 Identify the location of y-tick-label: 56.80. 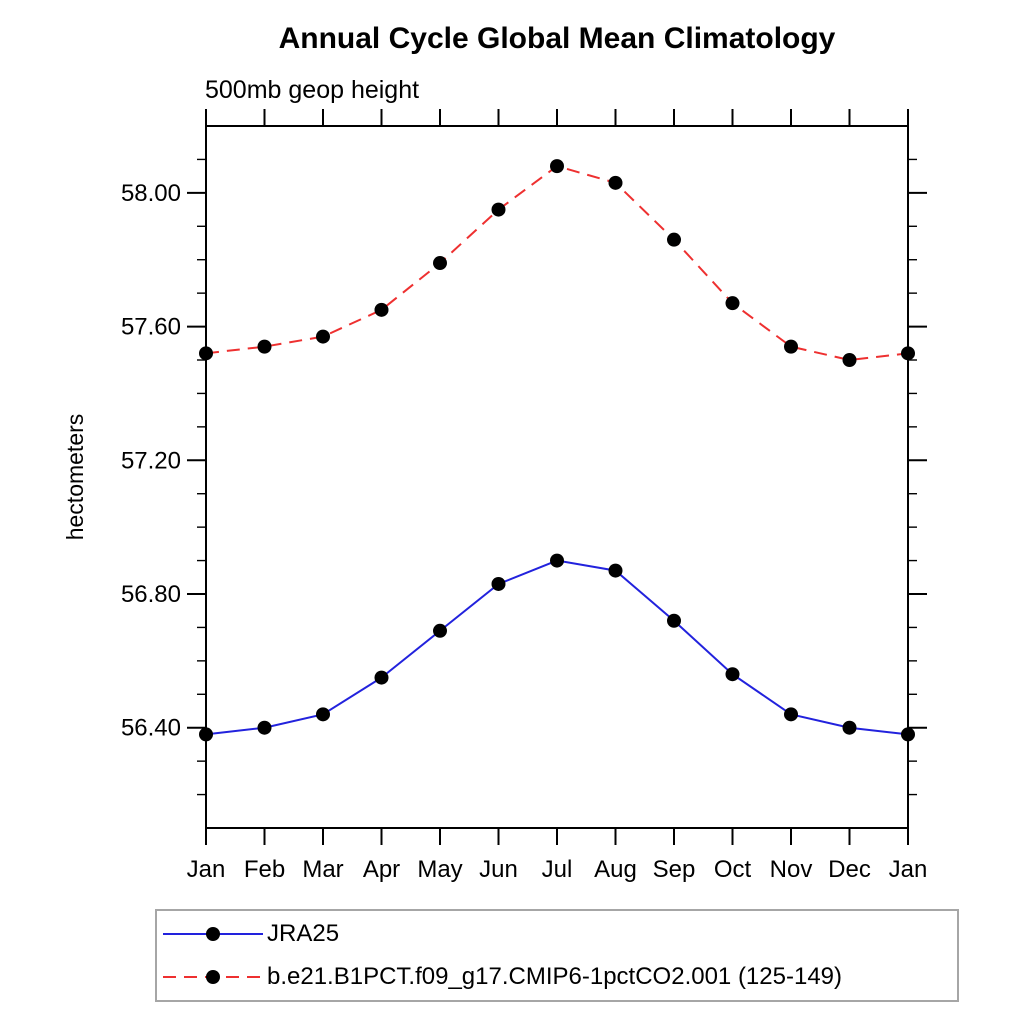
(151, 594).